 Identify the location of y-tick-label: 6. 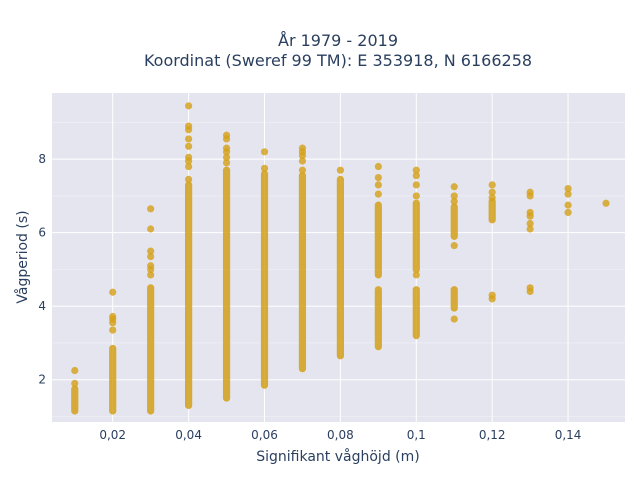
(42, 233).